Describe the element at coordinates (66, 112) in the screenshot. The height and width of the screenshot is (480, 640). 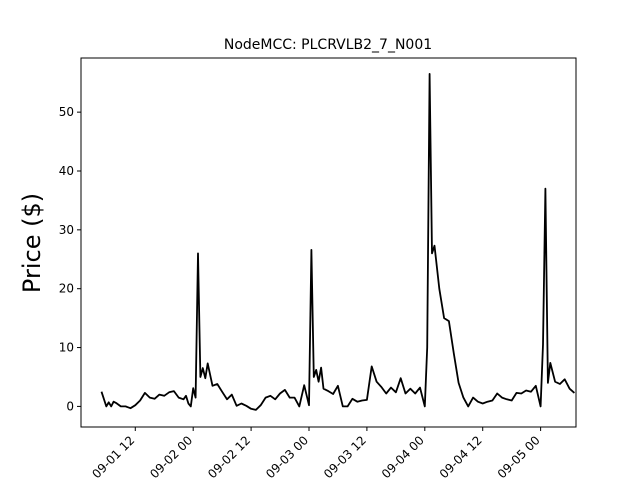
I see `y-tick-label: 50` at that location.